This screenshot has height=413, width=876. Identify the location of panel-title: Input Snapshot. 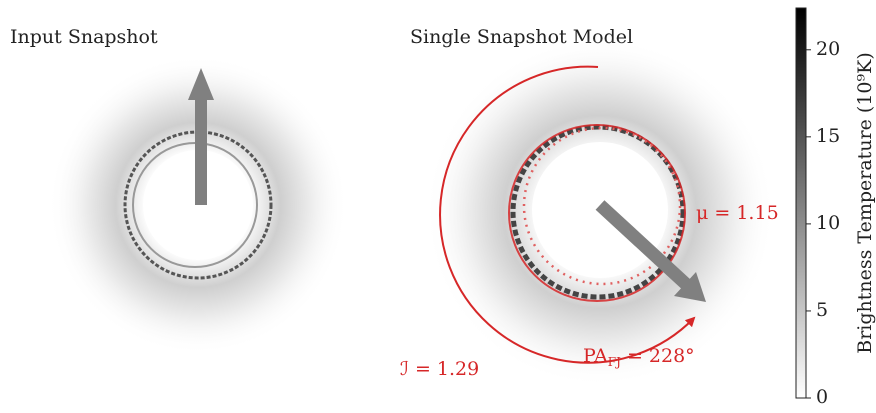
(84, 37).